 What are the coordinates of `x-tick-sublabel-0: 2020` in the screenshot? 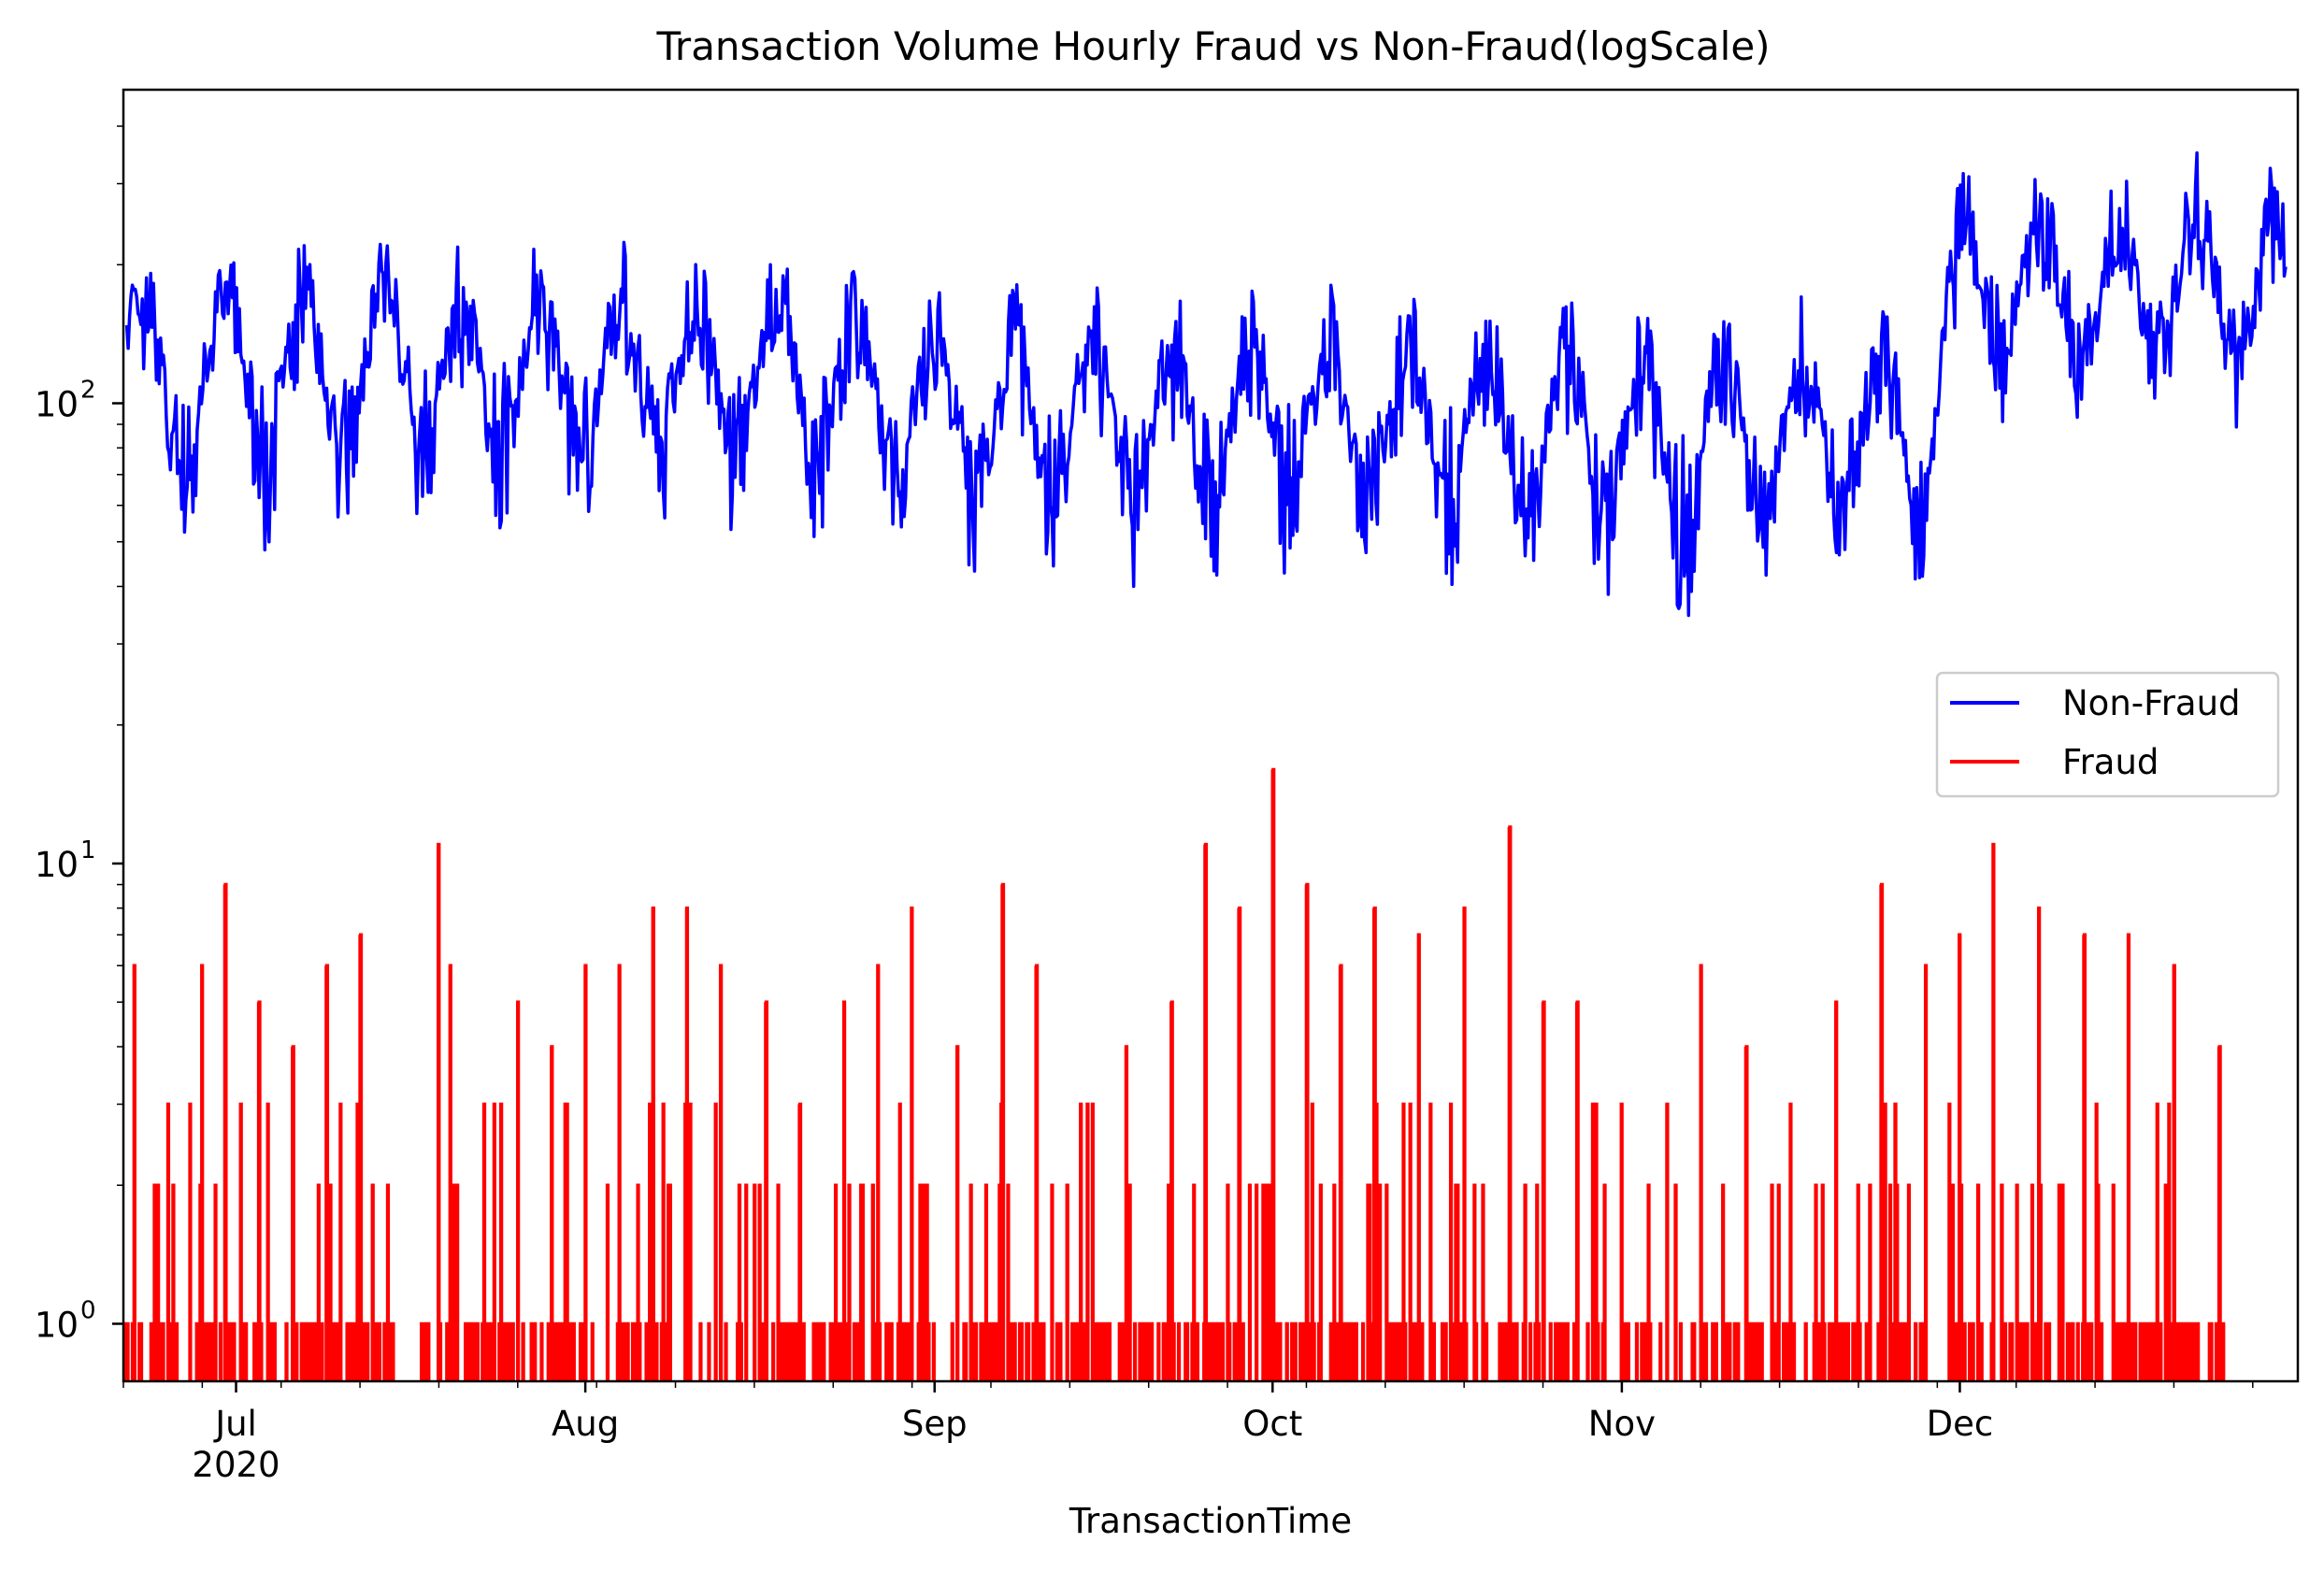 It's located at (236, 1465).